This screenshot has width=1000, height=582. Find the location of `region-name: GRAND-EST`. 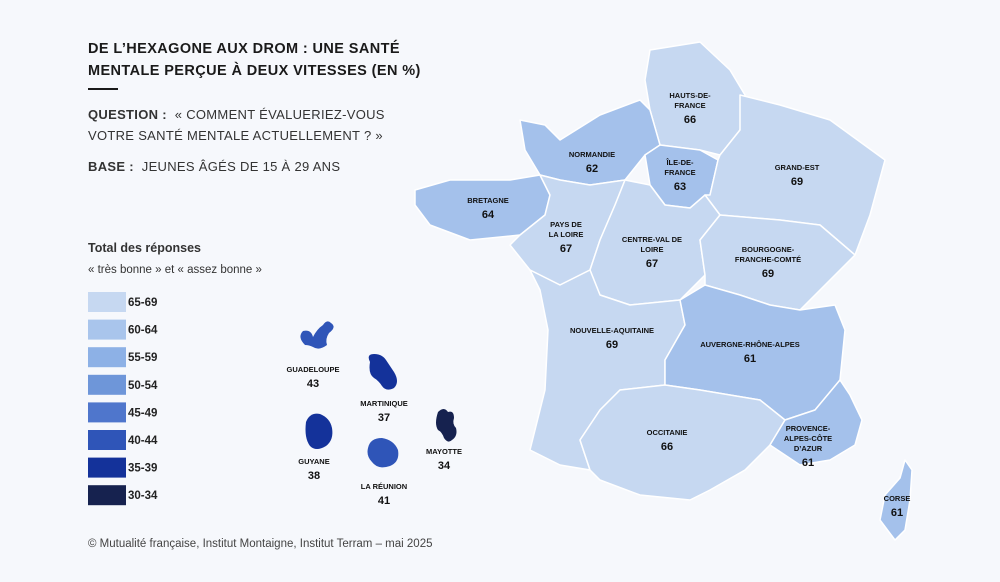

region-name: GRAND-EST is located at coordinates (797, 167).